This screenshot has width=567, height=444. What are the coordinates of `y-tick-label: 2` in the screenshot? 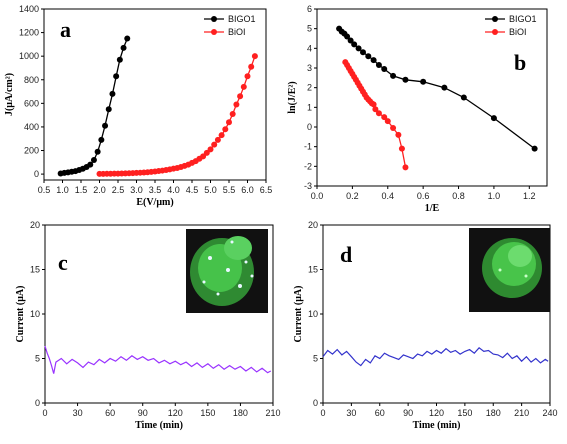 It's located at (309, 88).